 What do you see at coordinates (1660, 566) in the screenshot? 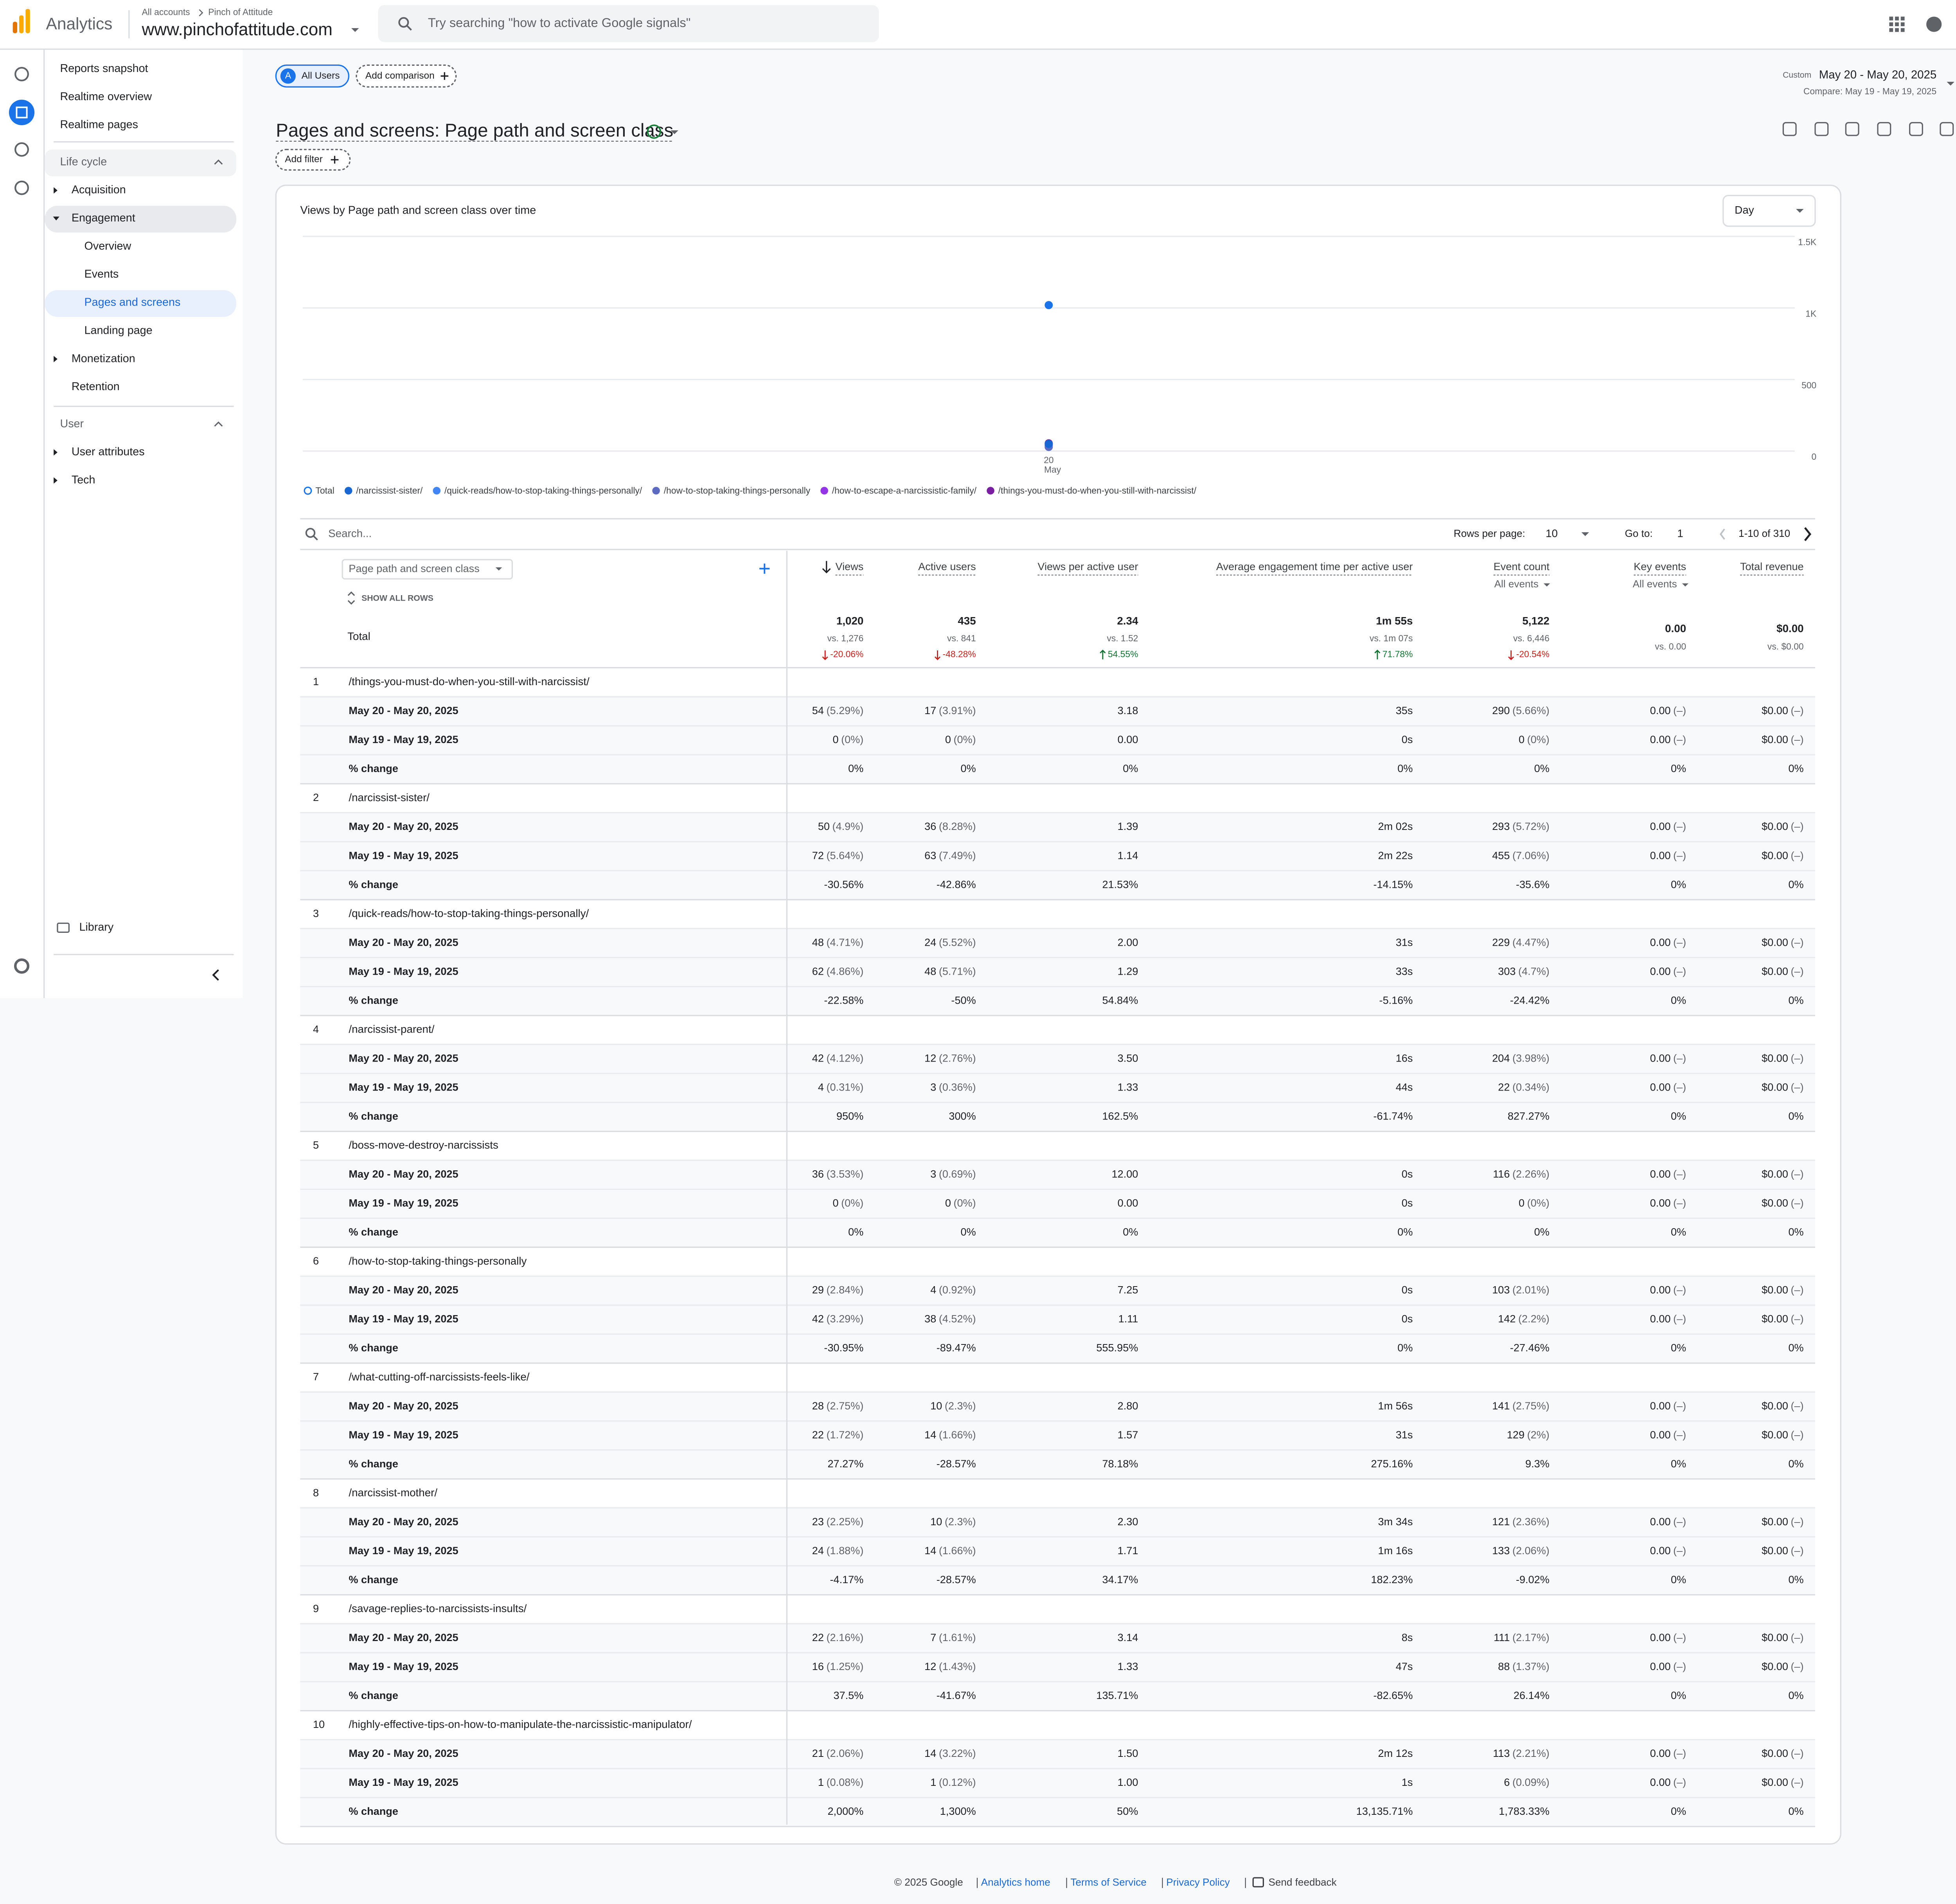
I see `column-header: Key events` at bounding box center [1660, 566].